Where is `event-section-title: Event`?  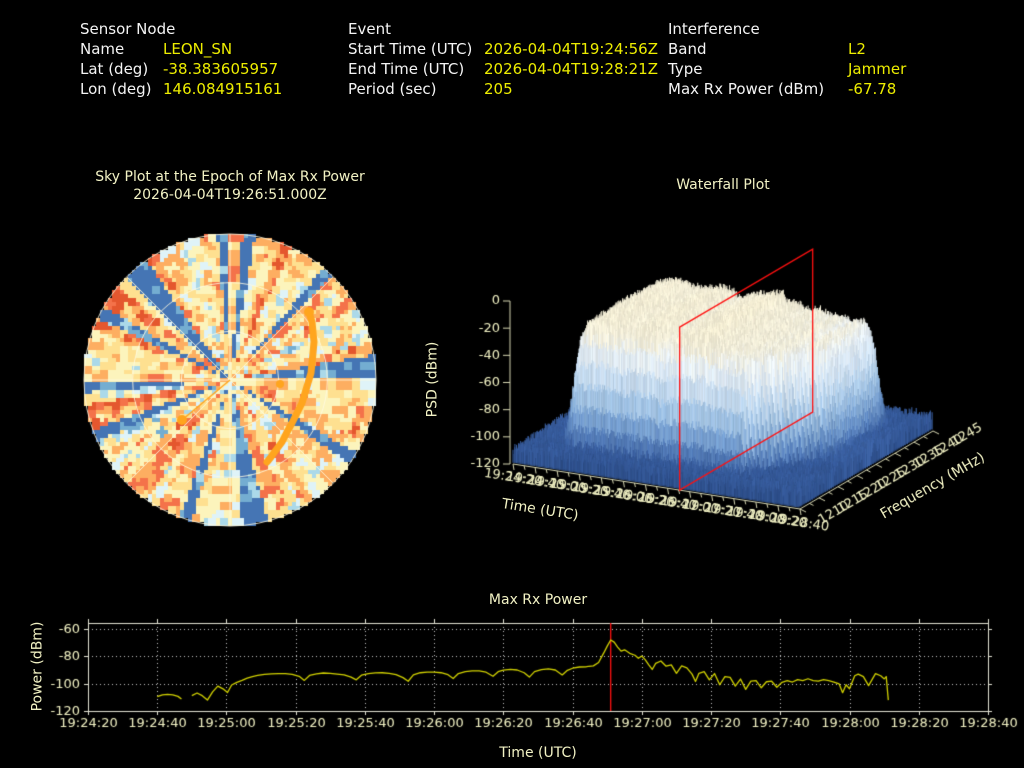
event-section-title: Event is located at coordinates (369, 29).